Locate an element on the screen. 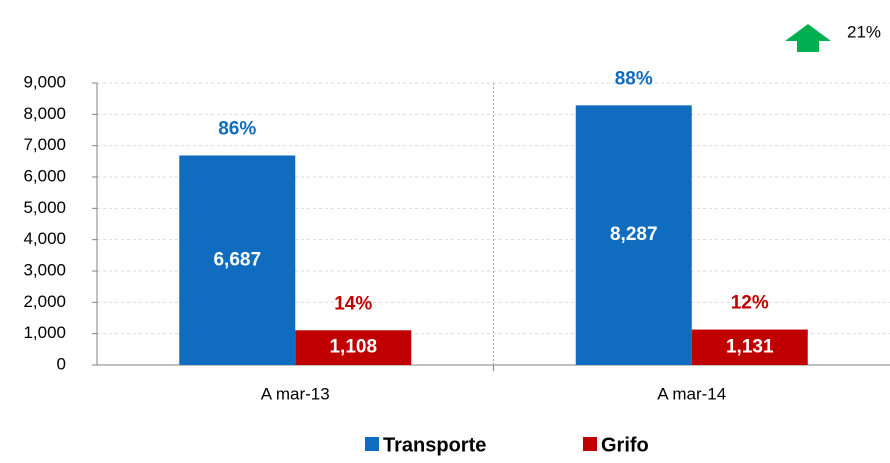 The image size is (890, 463). y-tick-label: 1,000 is located at coordinates (44, 332).